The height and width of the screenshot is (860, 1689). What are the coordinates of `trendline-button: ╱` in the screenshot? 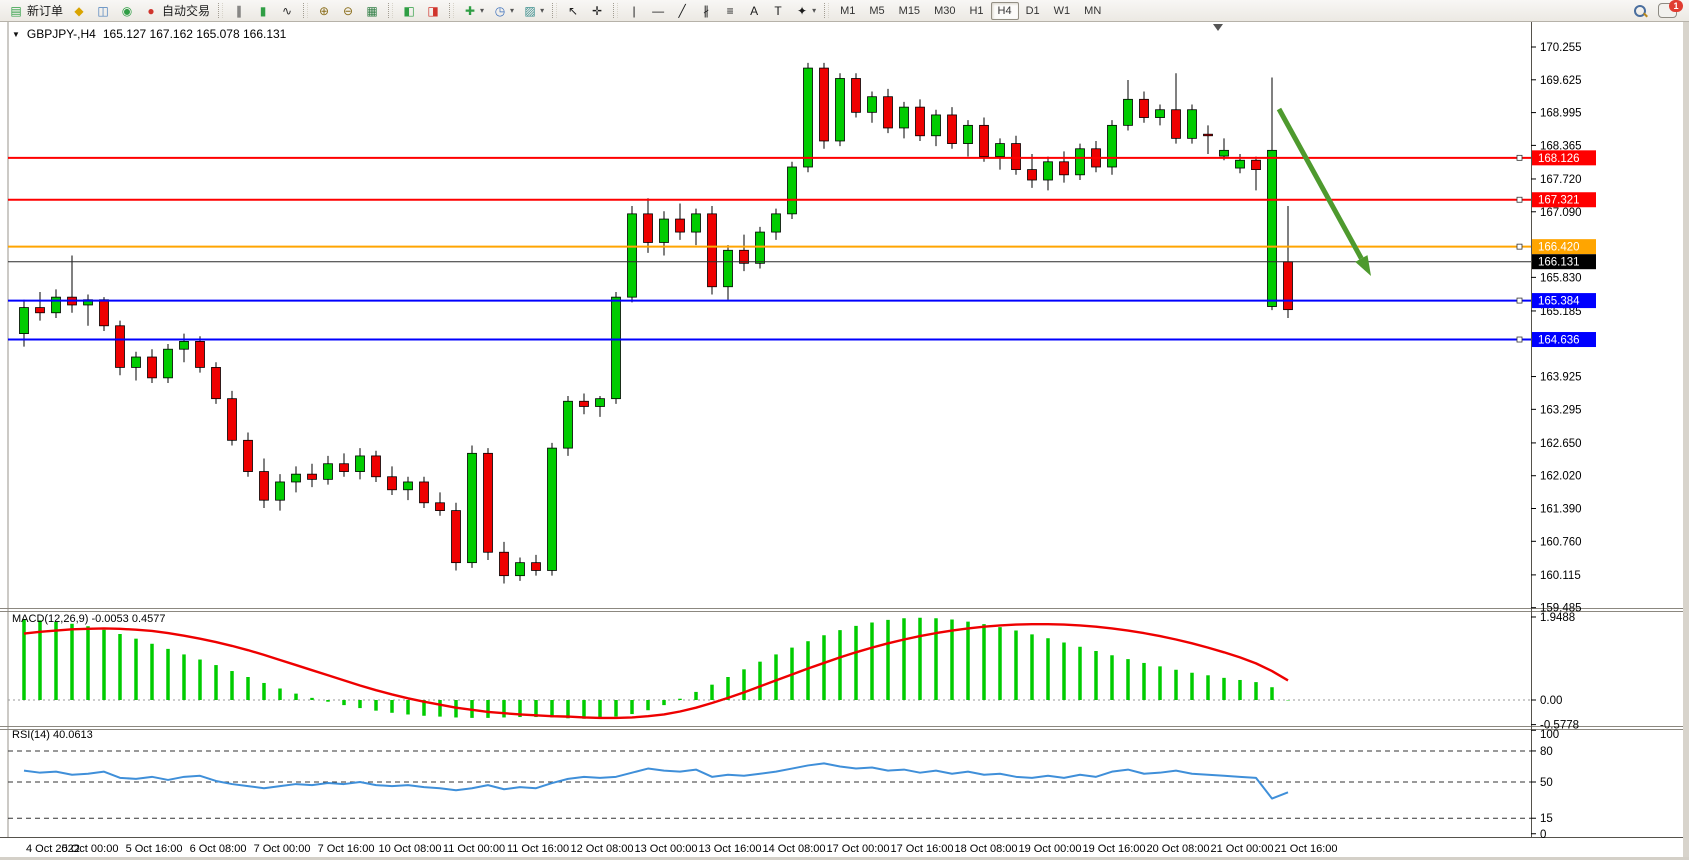 It's located at (682, 11).